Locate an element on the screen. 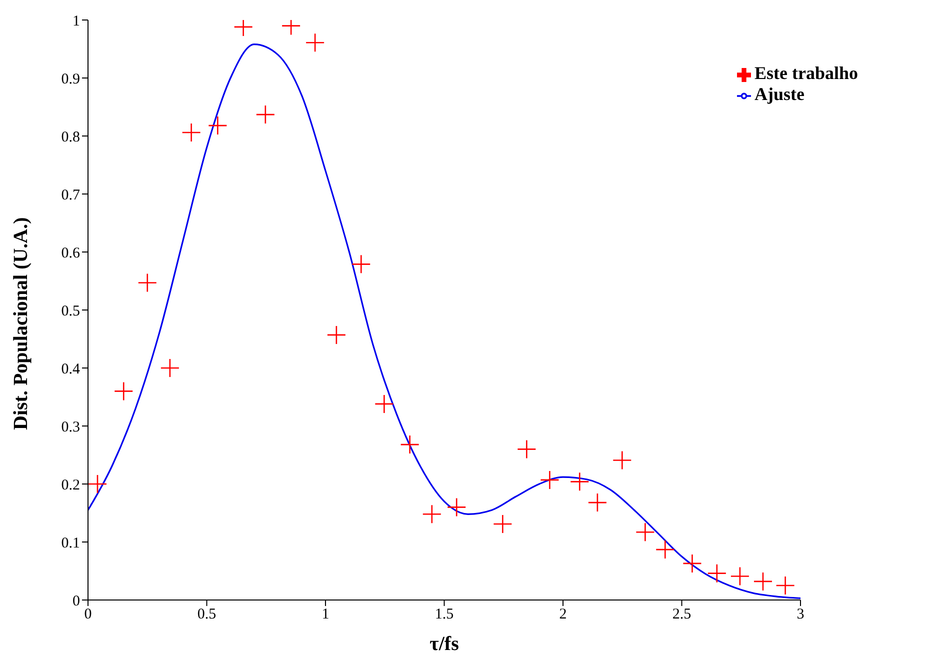 The image size is (943, 668). y-tick-label: 0.4 is located at coordinates (70, 369).